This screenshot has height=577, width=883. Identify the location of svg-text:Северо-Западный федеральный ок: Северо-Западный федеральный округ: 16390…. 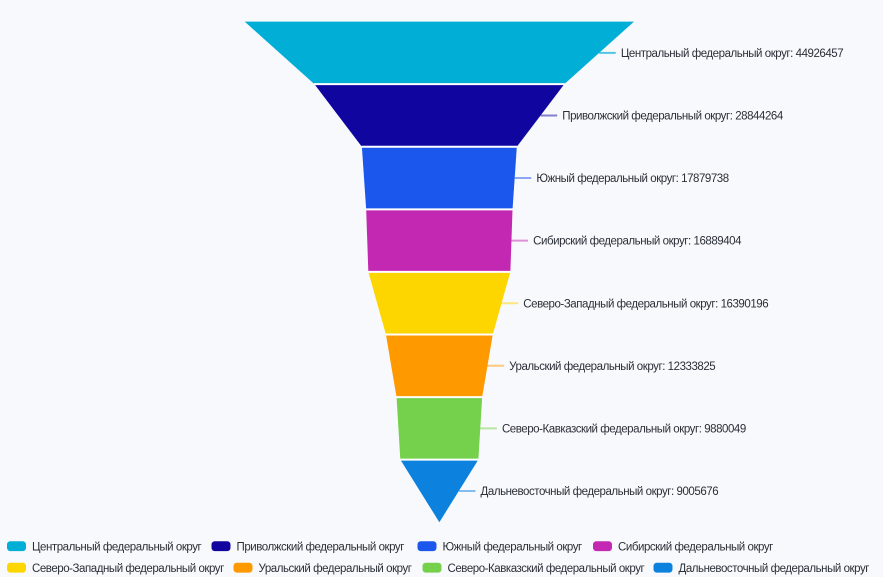
(645, 304).